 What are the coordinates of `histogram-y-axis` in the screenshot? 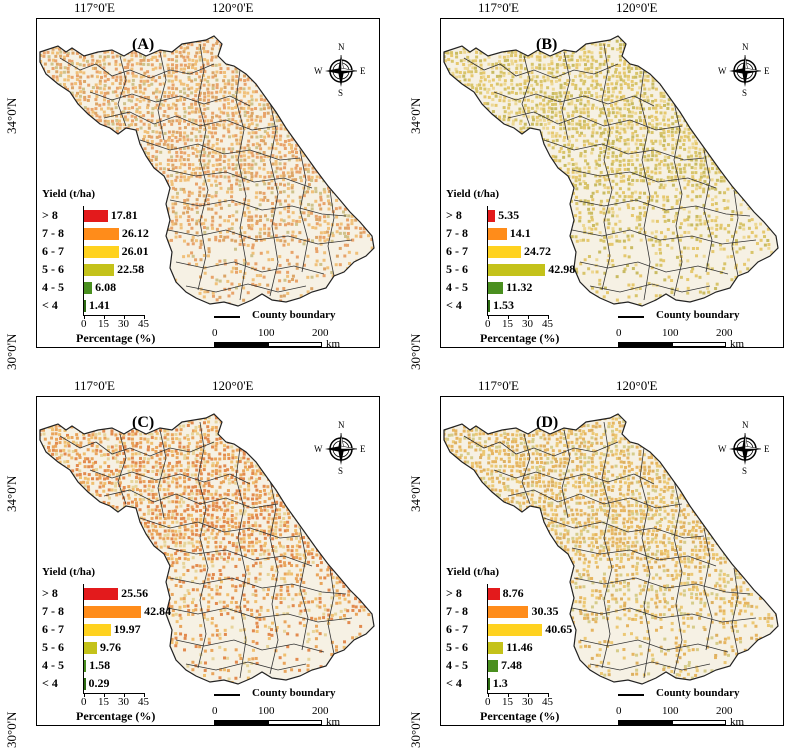 It's located at (487, 261).